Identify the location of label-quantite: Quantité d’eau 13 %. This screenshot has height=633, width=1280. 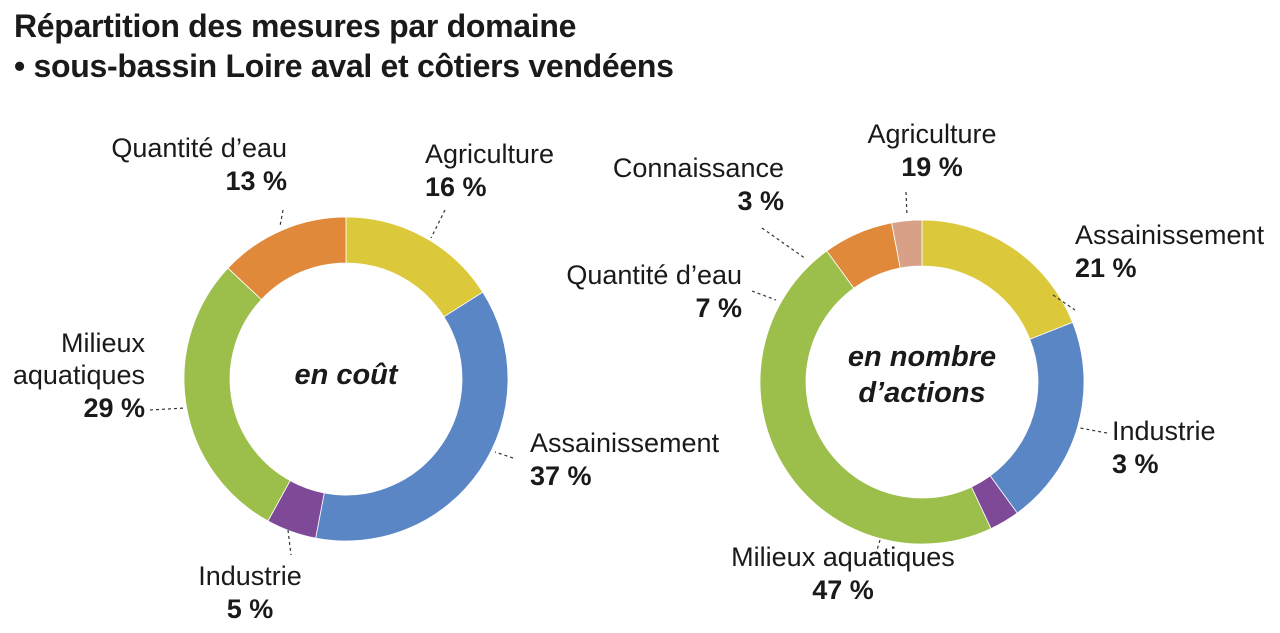
(199, 164).